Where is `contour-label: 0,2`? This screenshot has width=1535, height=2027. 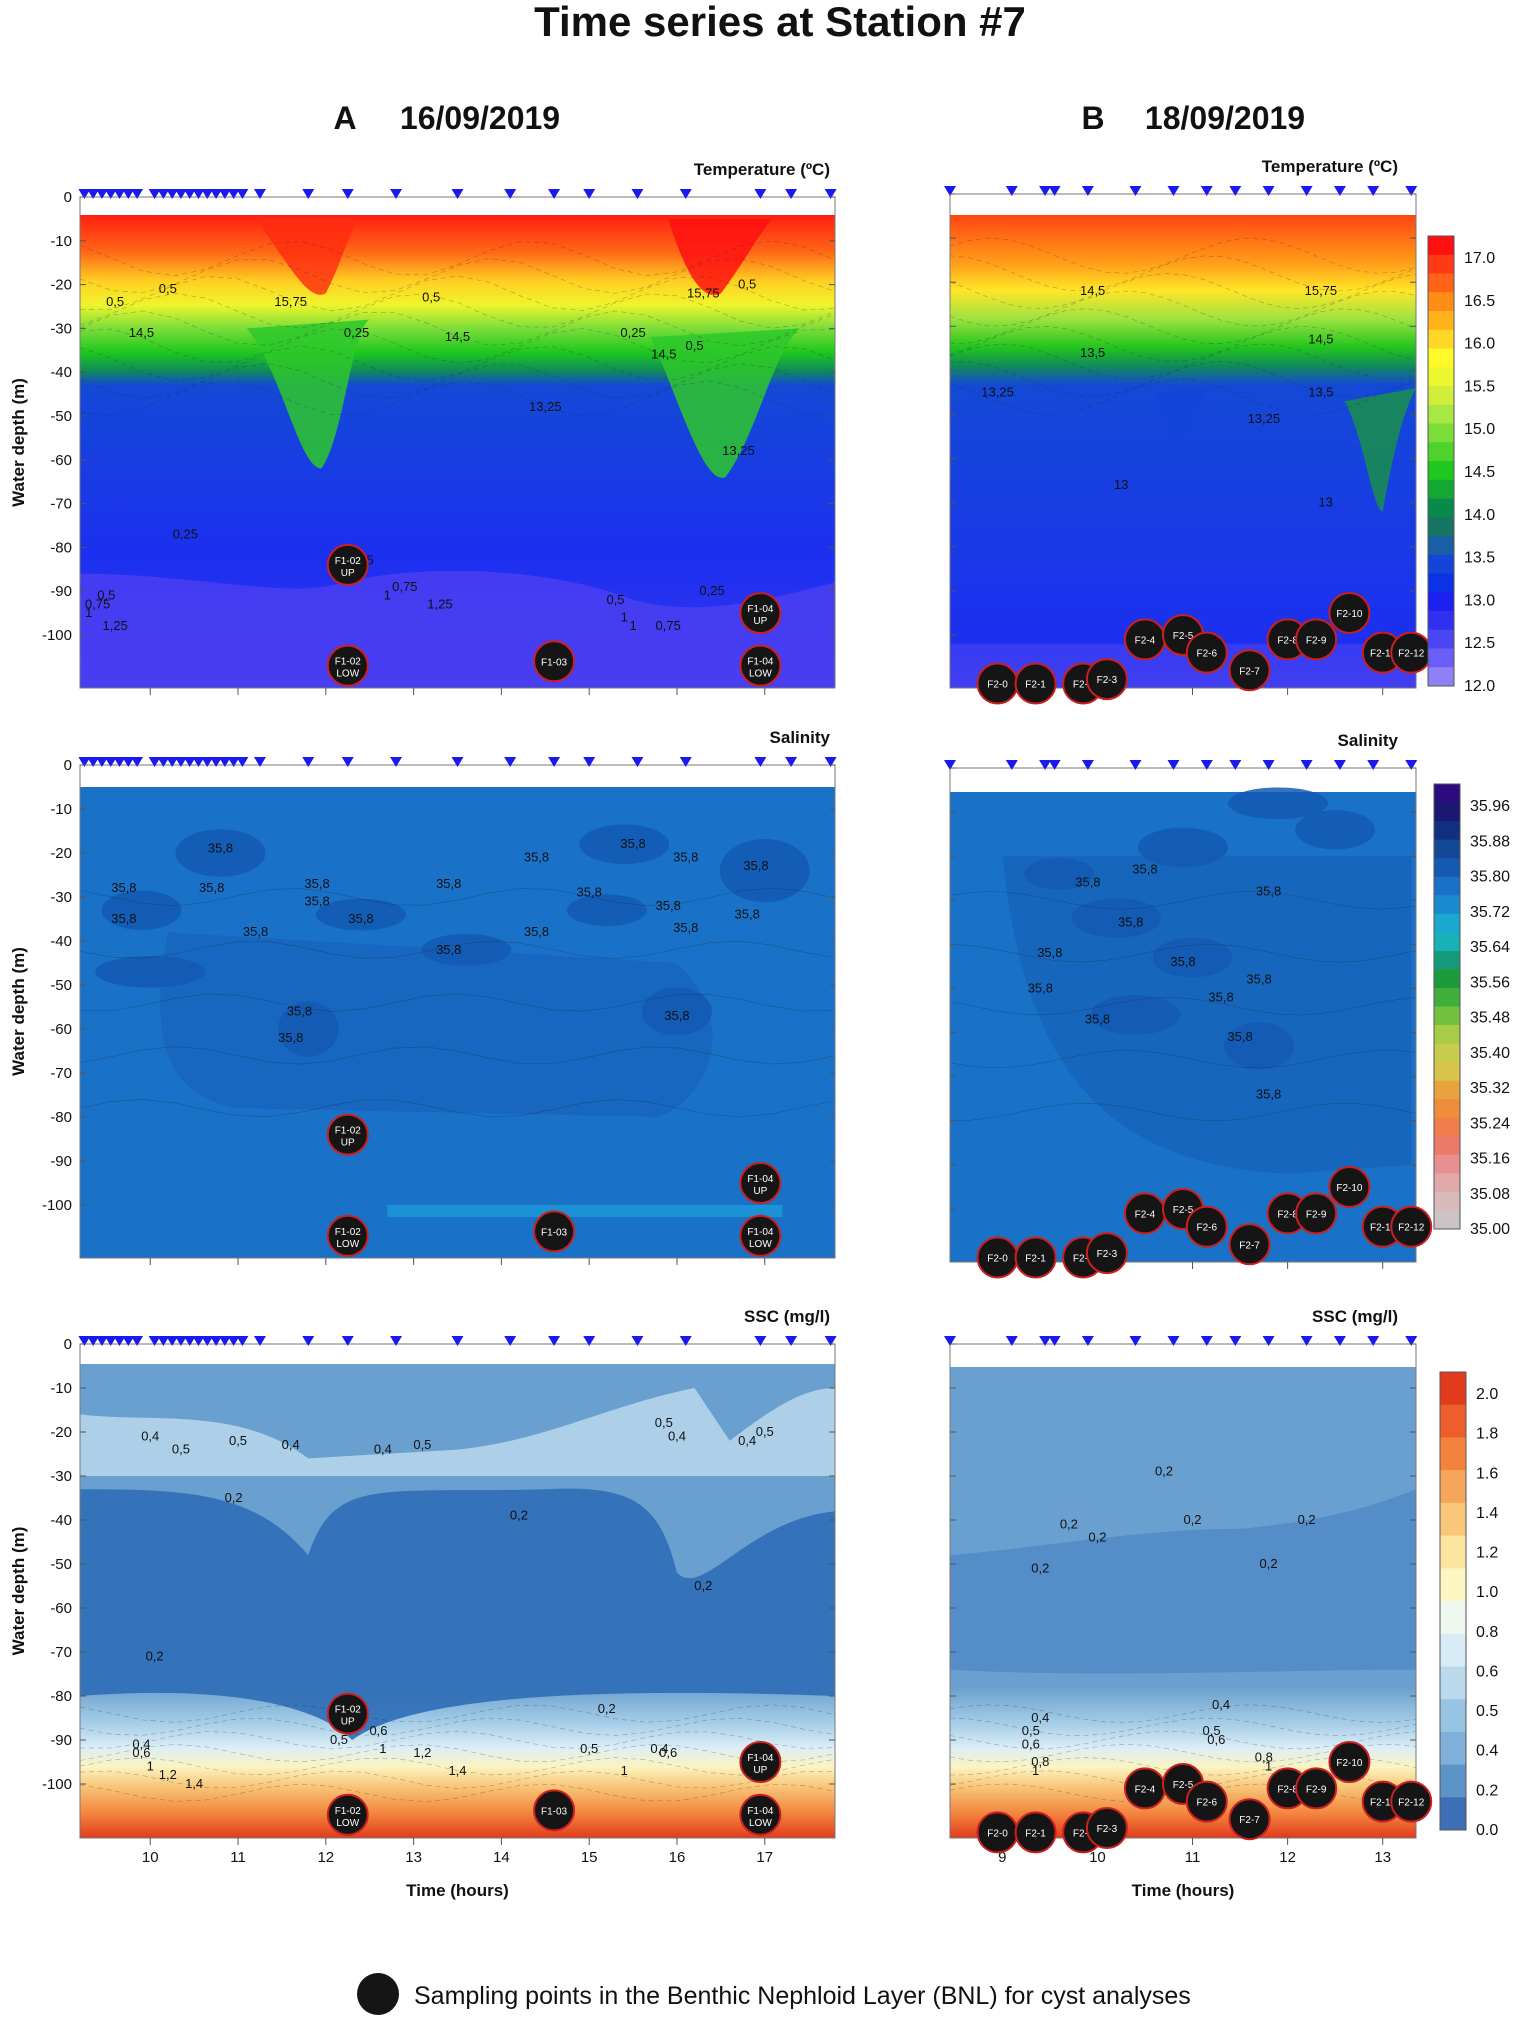
contour-label: 0,2 is located at coordinates (607, 1708).